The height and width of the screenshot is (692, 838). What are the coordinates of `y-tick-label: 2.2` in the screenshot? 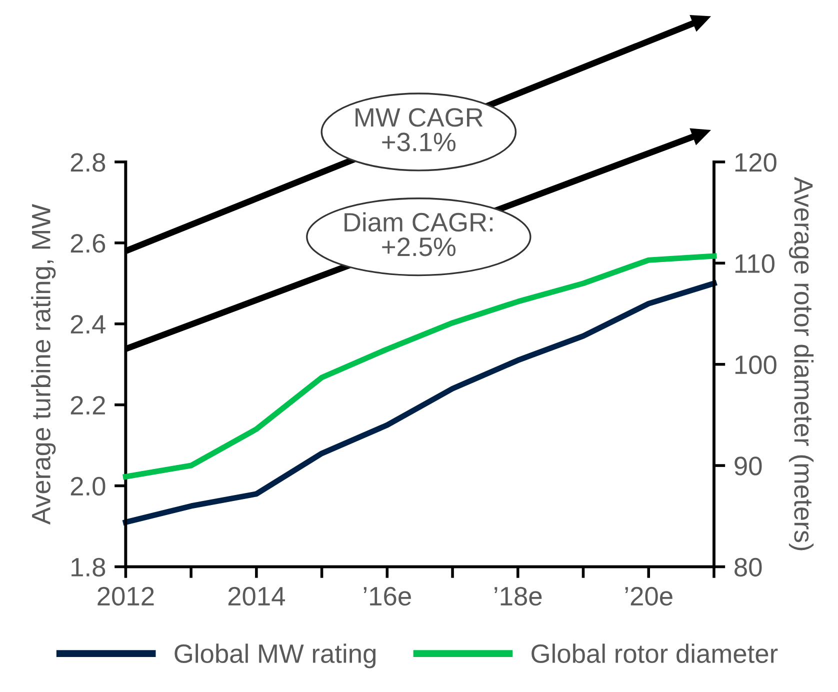 It's located at (87, 405).